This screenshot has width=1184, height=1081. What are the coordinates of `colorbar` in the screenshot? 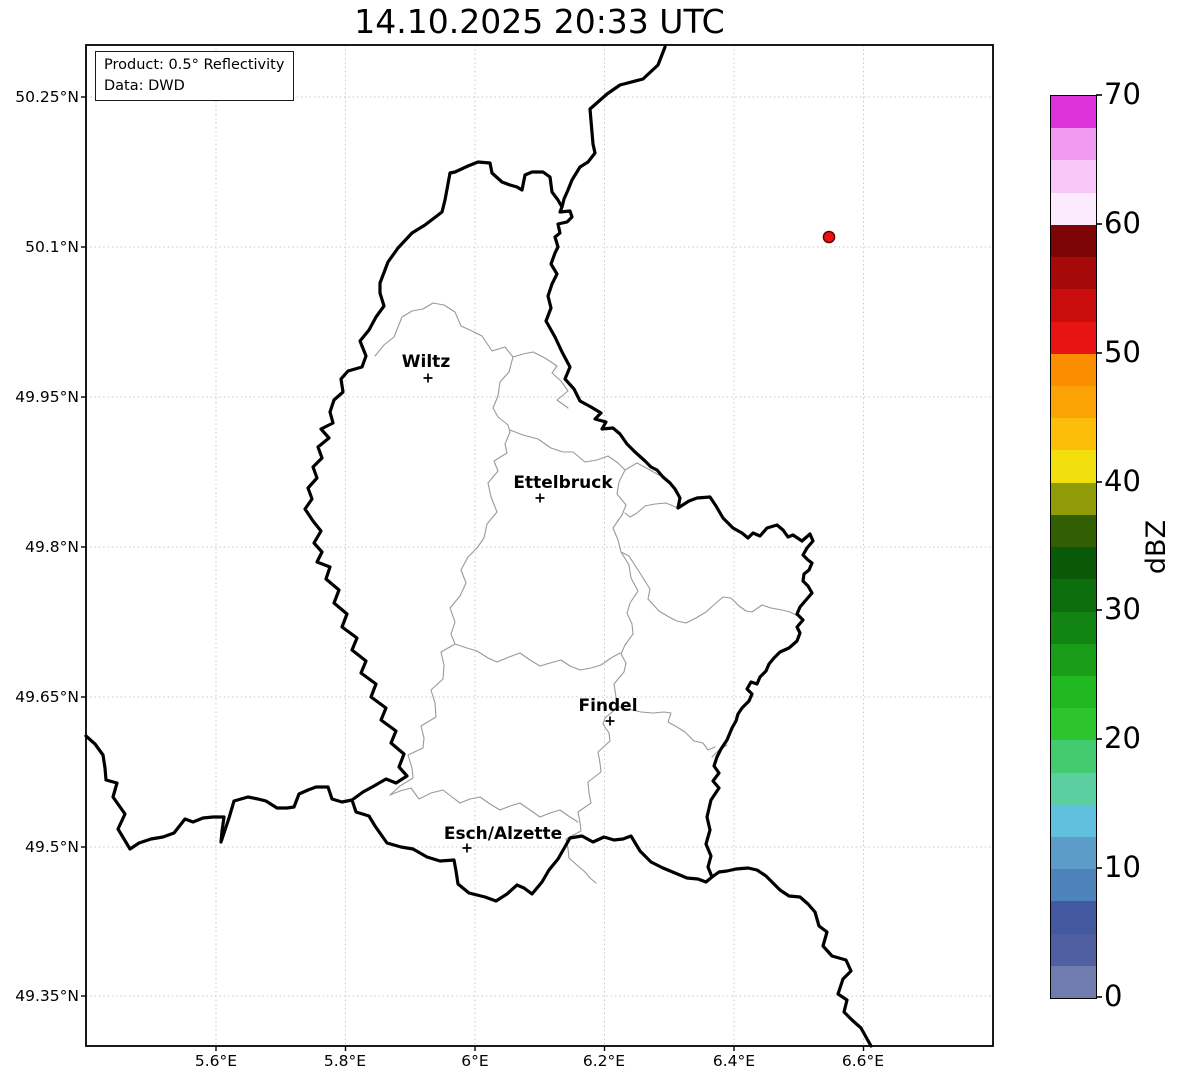 It's located at (1073, 547).